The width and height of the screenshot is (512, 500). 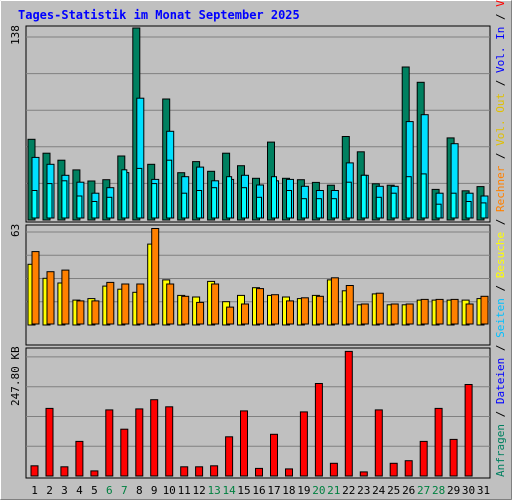 What do you see at coordinates (500, 50) in the screenshot?
I see `right-legend-part-12: Vol. In` at bounding box center [500, 50].